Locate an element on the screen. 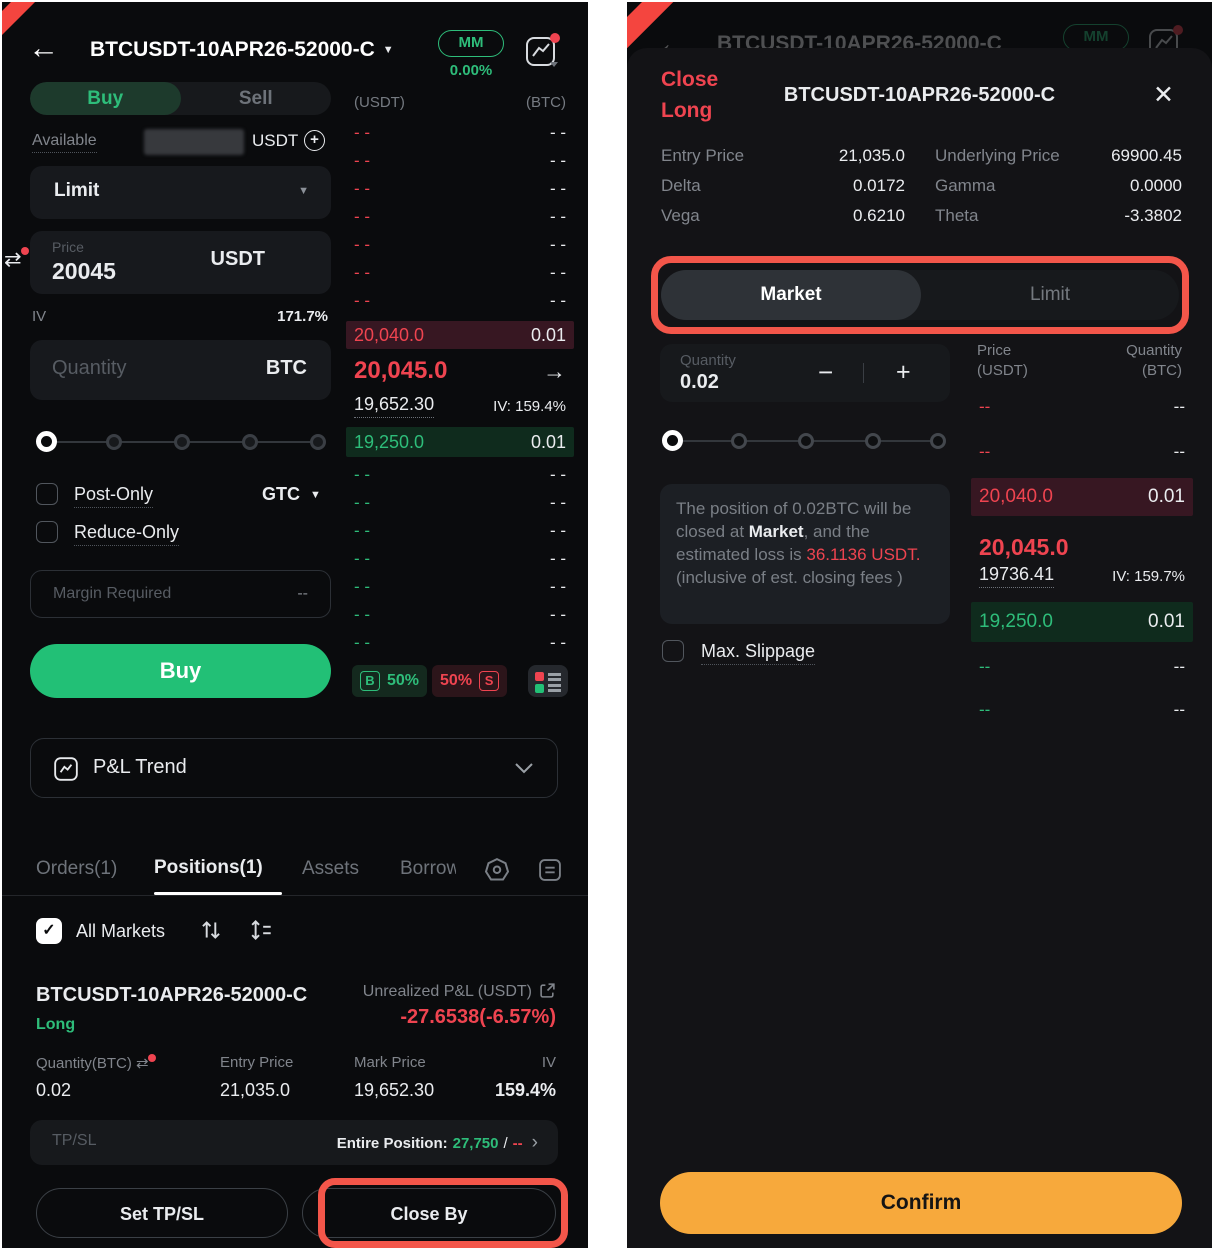 This screenshot has height=1250, width=1214. close-by-button: Close By is located at coordinates (429, 1213).